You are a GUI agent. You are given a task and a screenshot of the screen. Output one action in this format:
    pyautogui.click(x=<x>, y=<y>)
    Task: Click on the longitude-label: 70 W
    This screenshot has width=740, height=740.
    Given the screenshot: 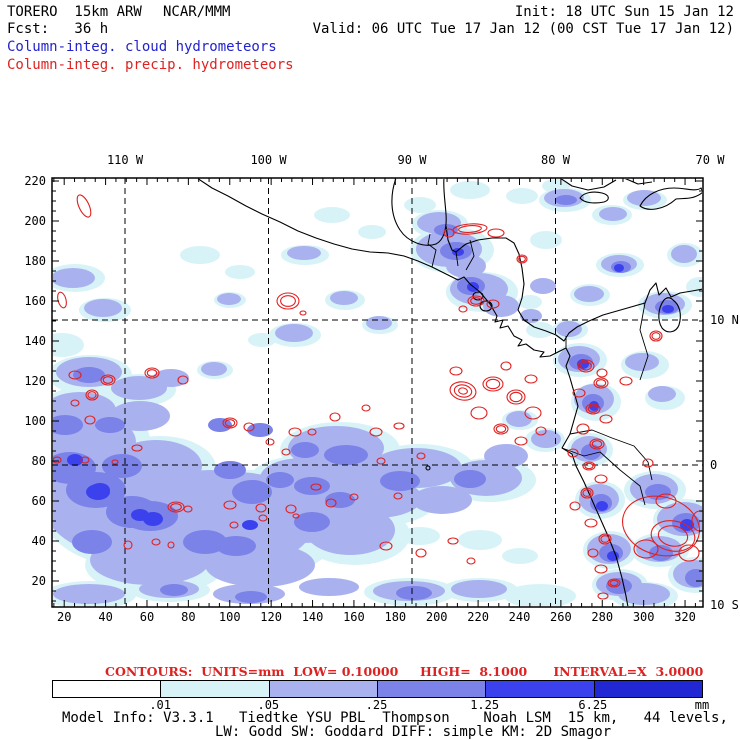 What is the action you would take?
    pyautogui.click(x=711, y=160)
    